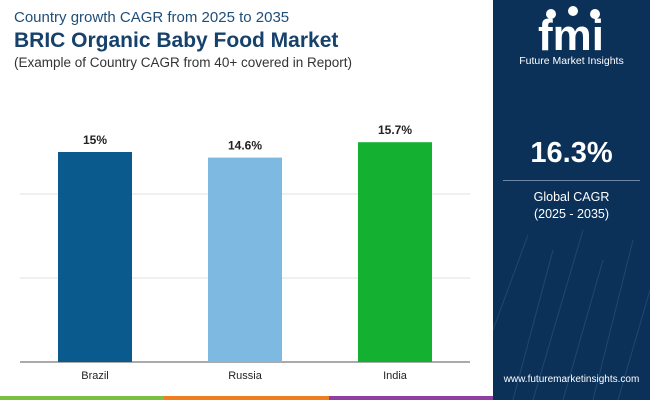 This screenshot has width=650, height=400. I want to click on x-tick-label-india: India, so click(395, 376).